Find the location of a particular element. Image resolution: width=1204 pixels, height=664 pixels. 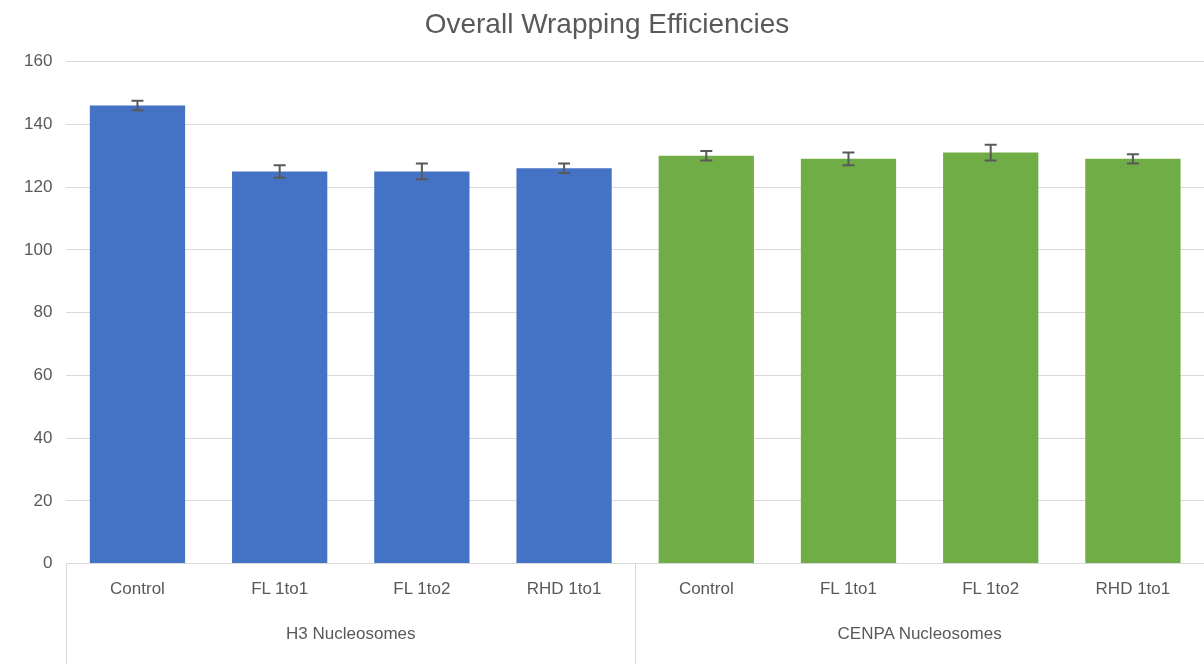

y-tick-label: 60 is located at coordinates (43, 375).